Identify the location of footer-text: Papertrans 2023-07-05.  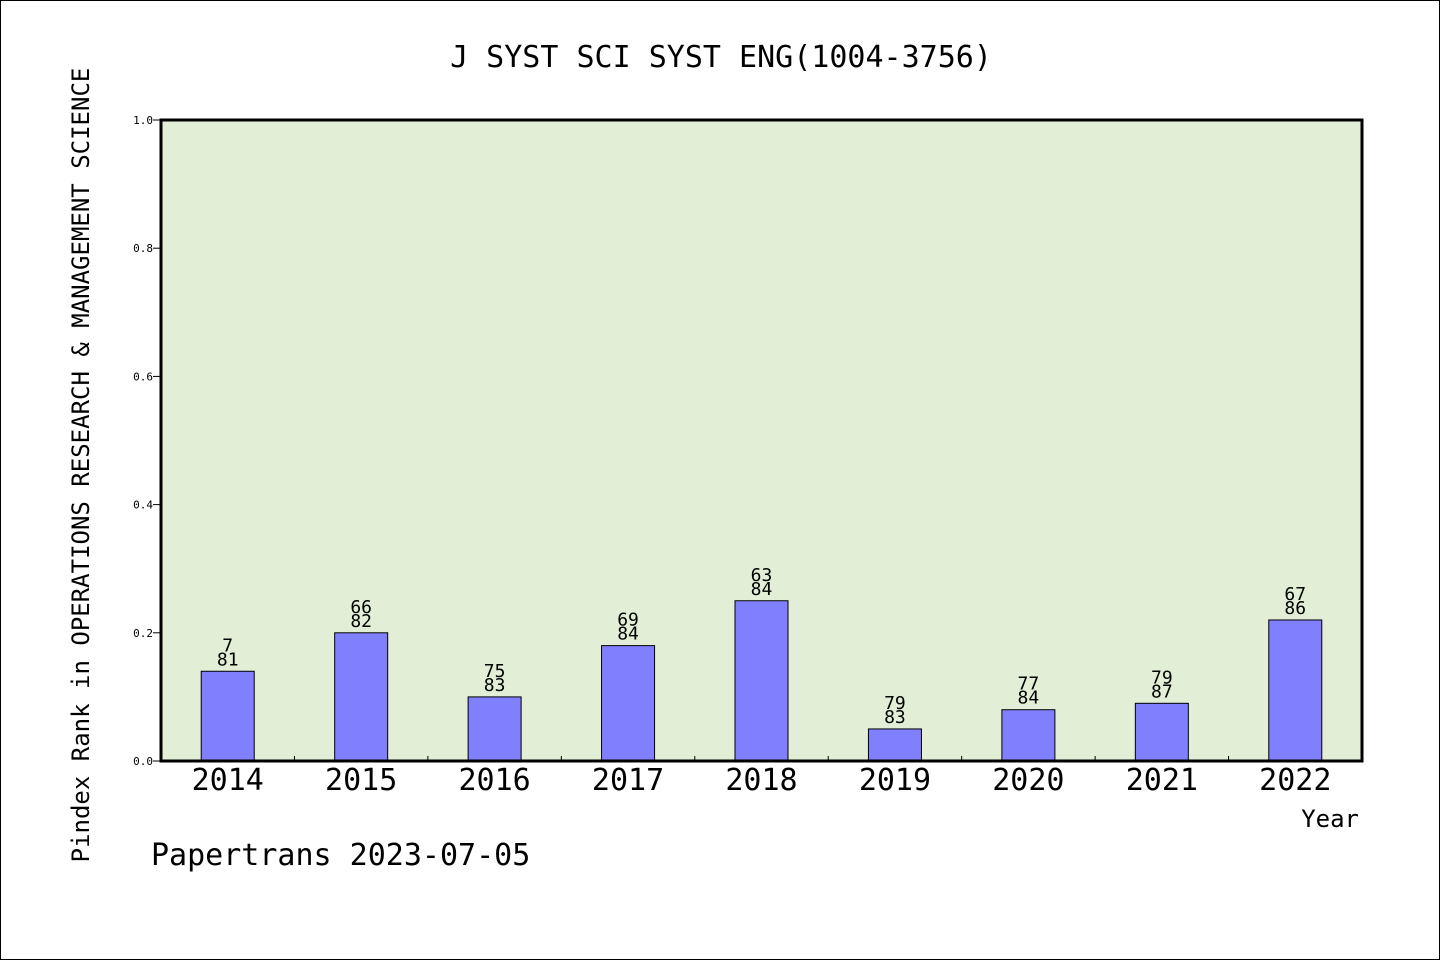
(340, 855).